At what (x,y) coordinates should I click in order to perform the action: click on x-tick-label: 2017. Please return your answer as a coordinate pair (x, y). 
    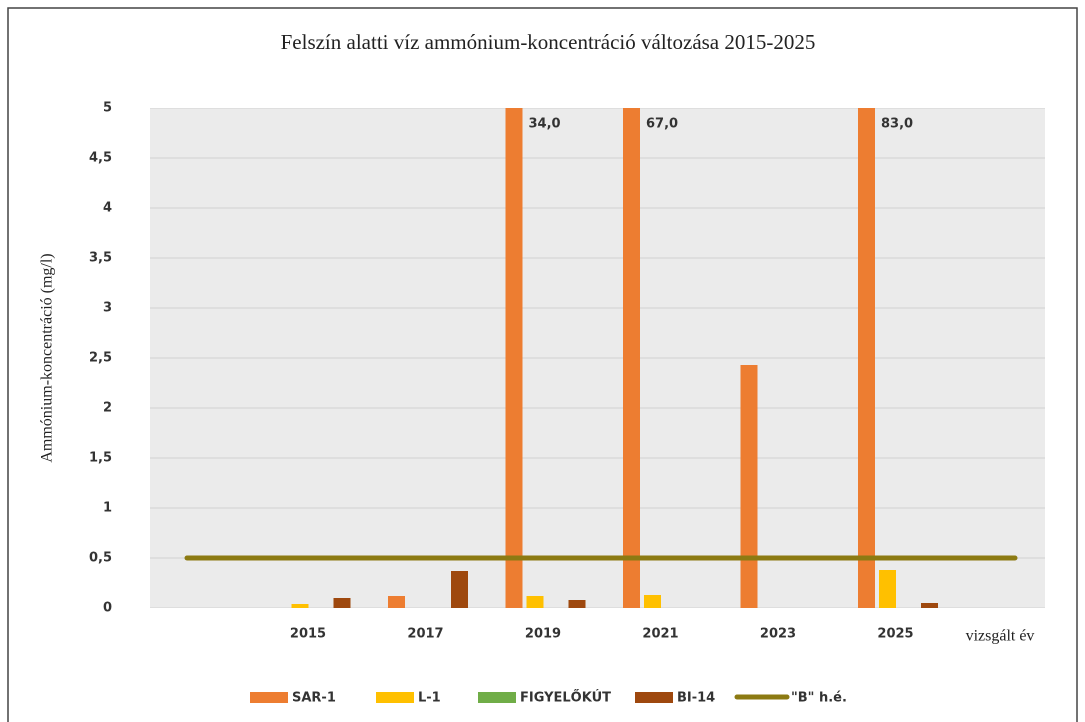
    Looking at the image, I should click on (425, 634).